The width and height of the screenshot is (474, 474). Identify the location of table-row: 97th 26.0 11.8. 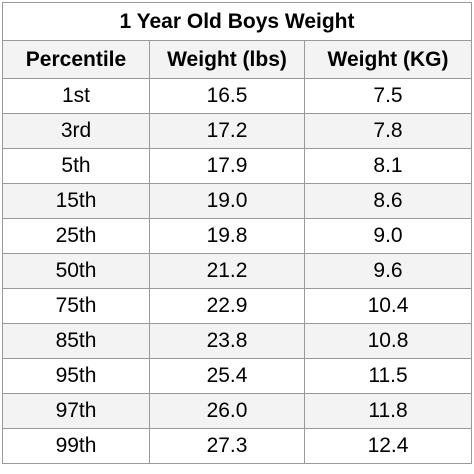
(237, 411).